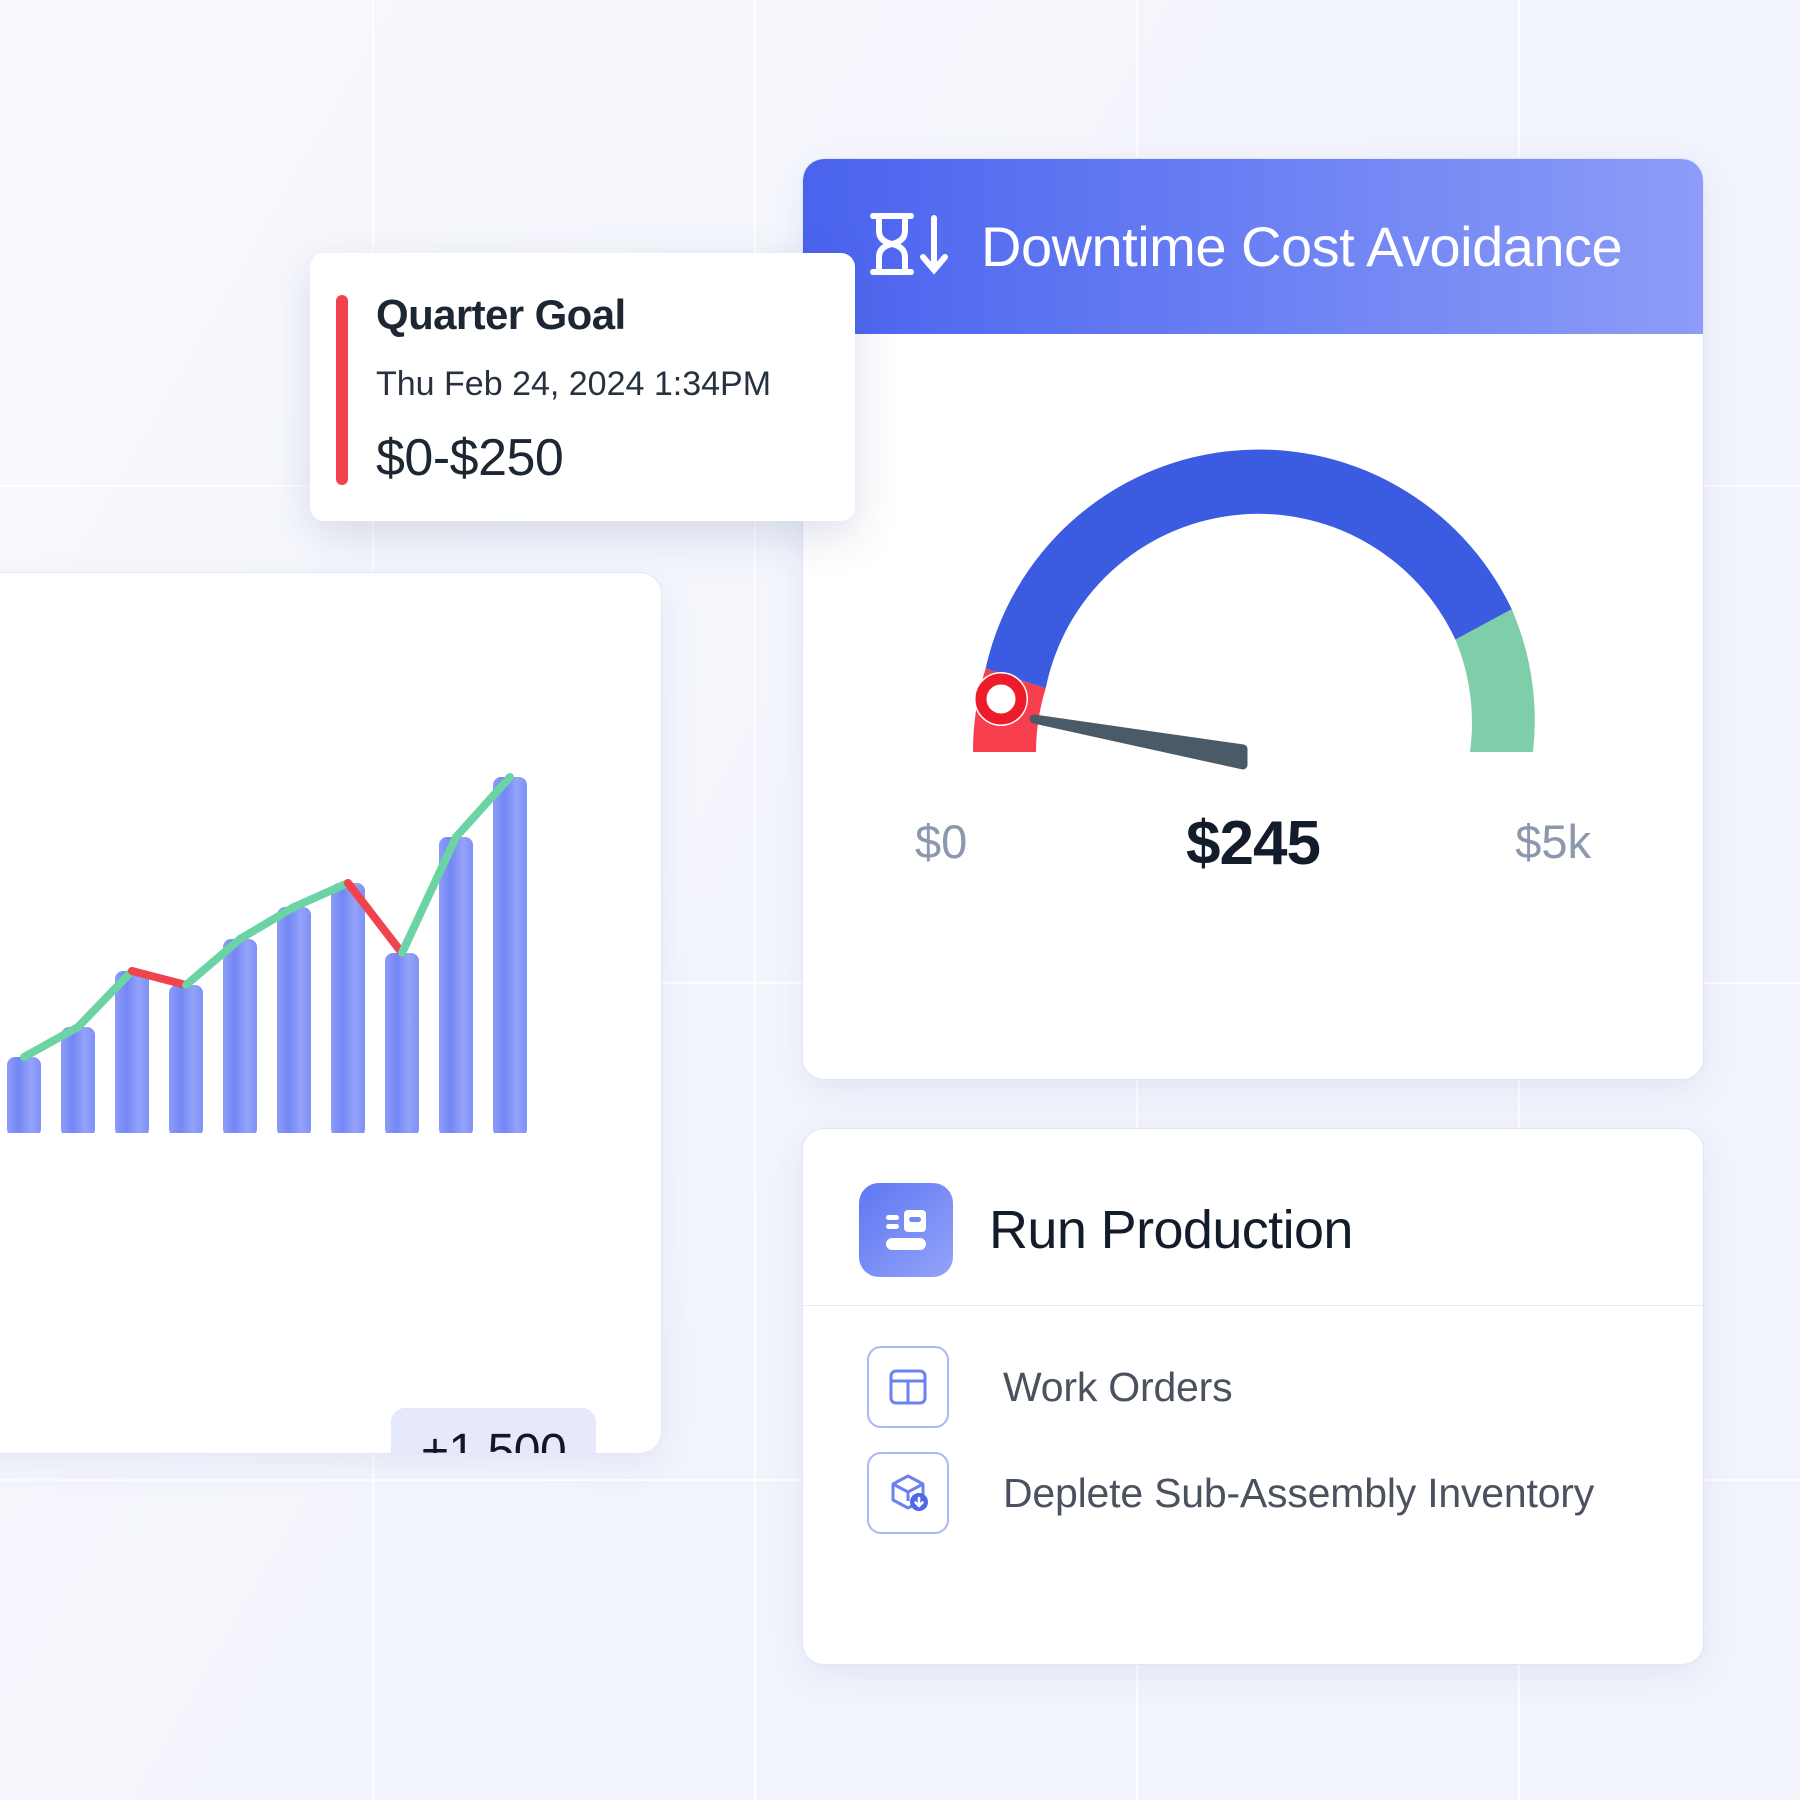 Image resolution: width=1800 pixels, height=1800 pixels. I want to click on run-production-card: Run Production Work Orders, so click(1253, 1396).